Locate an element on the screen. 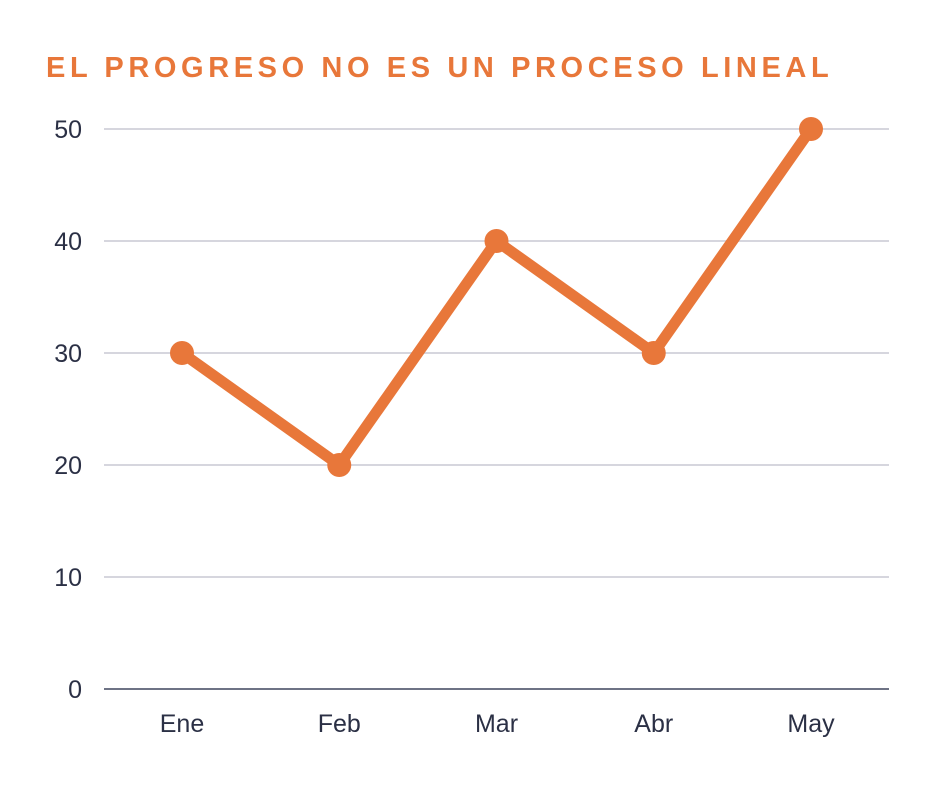  x-tick-label-mar: Mar is located at coordinates (496, 724).